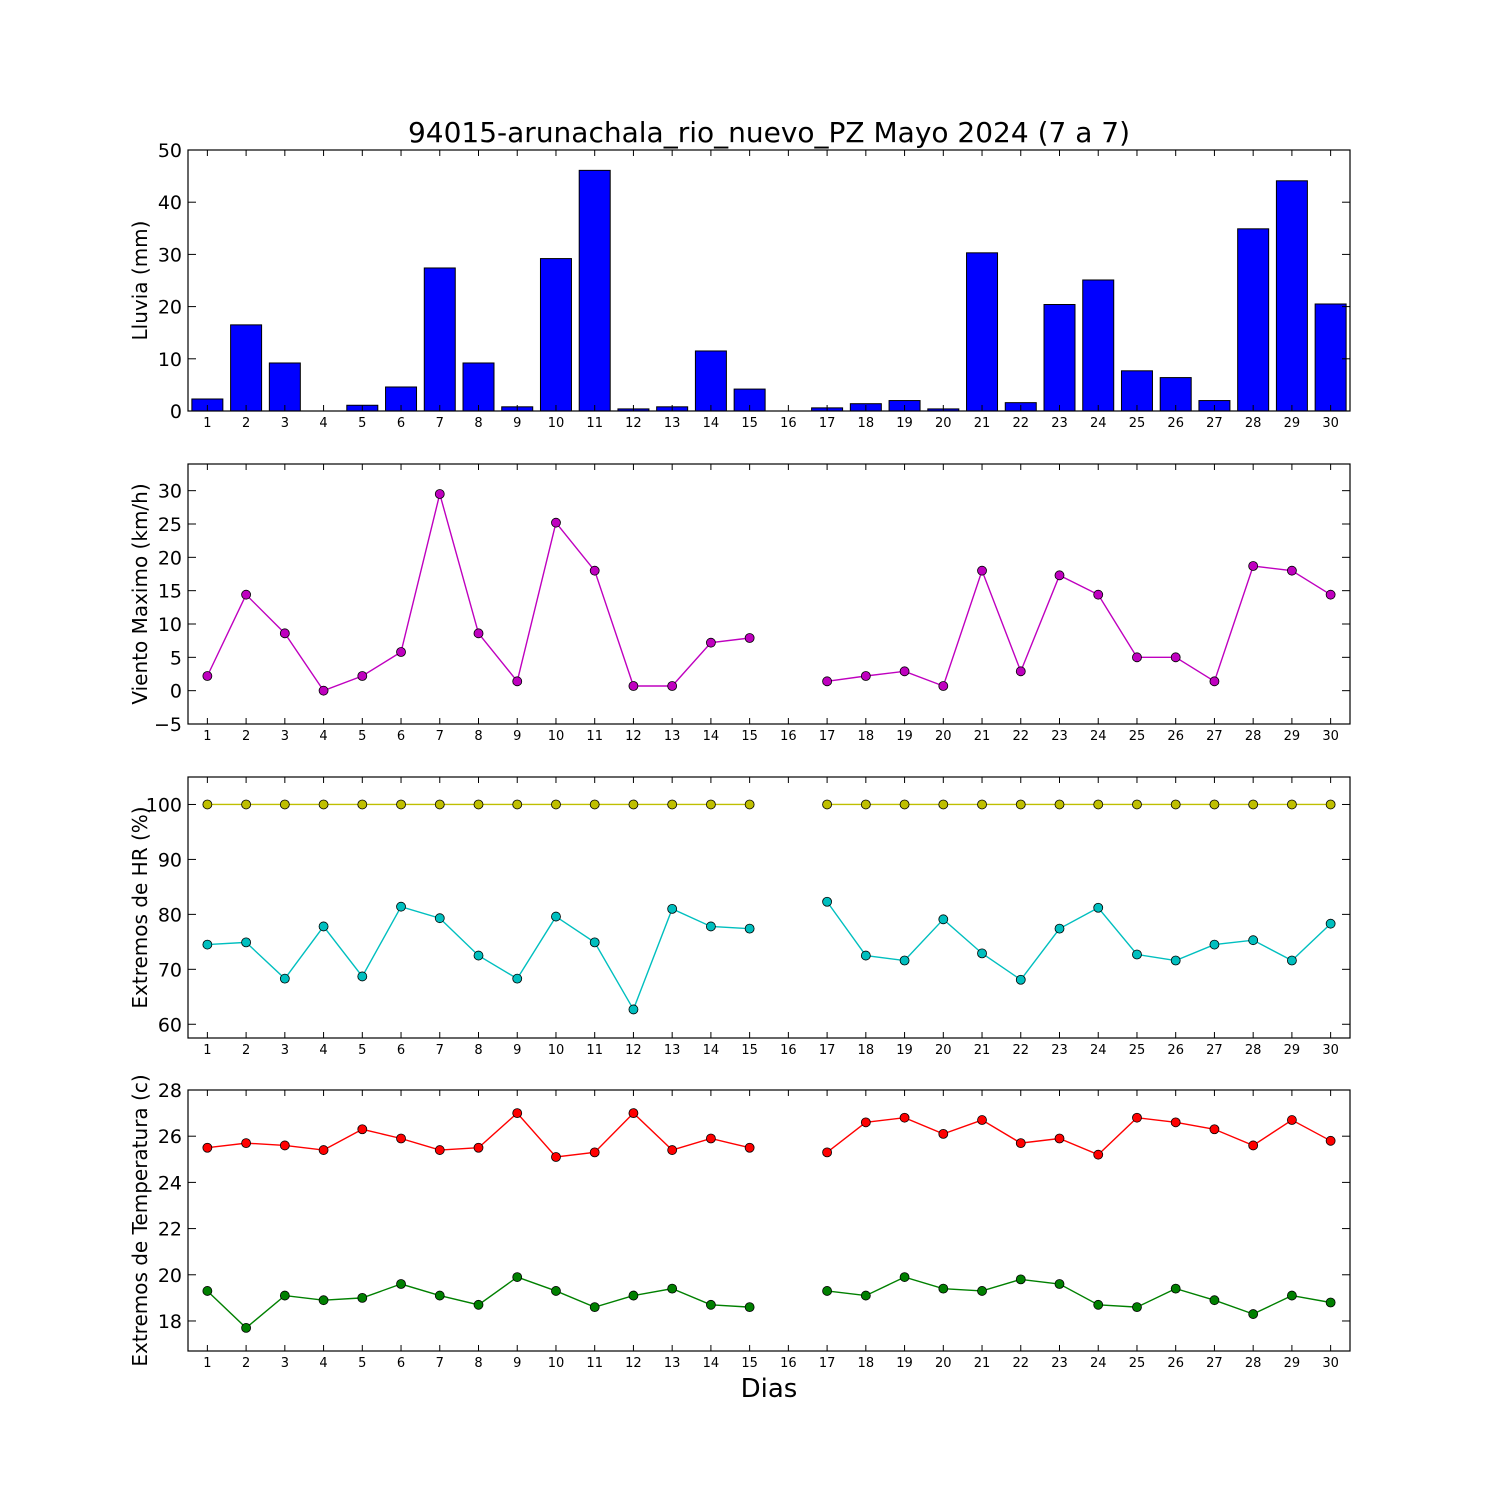  What do you see at coordinates (285, 423) in the screenshot?
I see `x-tick-label: 3` at bounding box center [285, 423].